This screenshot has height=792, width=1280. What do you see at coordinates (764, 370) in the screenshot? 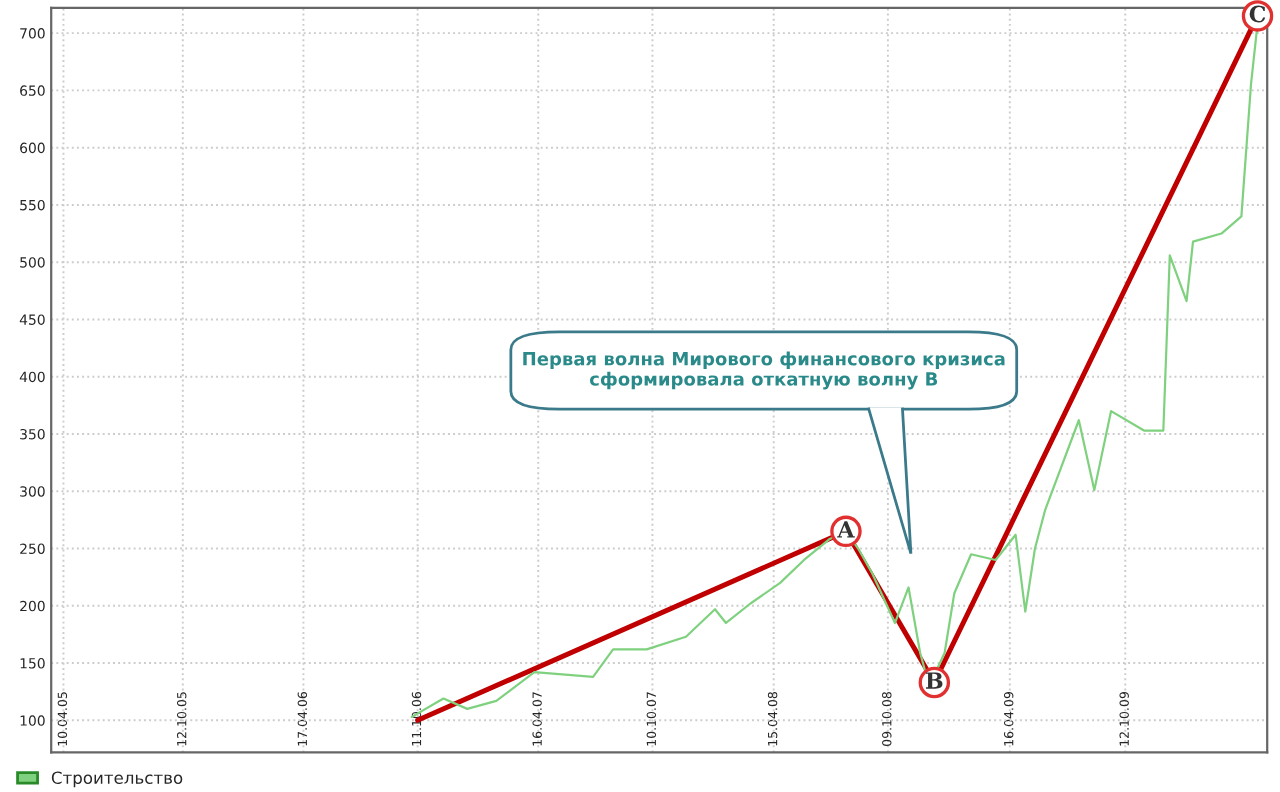
I see `annotation: Первая волна Мирового финансового кризиса сформировала откатную волну B` at bounding box center [764, 370].